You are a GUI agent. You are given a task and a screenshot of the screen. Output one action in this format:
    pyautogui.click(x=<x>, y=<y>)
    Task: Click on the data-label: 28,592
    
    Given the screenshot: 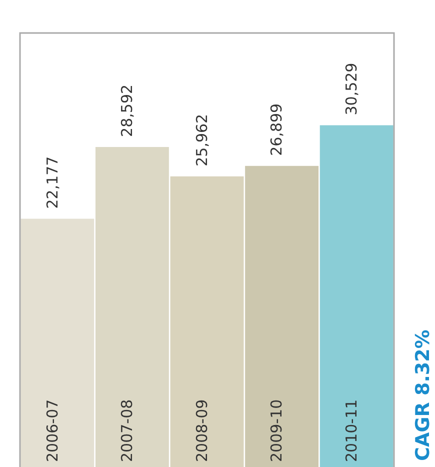 What is the action you would take?
    pyautogui.click(x=127, y=110)
    